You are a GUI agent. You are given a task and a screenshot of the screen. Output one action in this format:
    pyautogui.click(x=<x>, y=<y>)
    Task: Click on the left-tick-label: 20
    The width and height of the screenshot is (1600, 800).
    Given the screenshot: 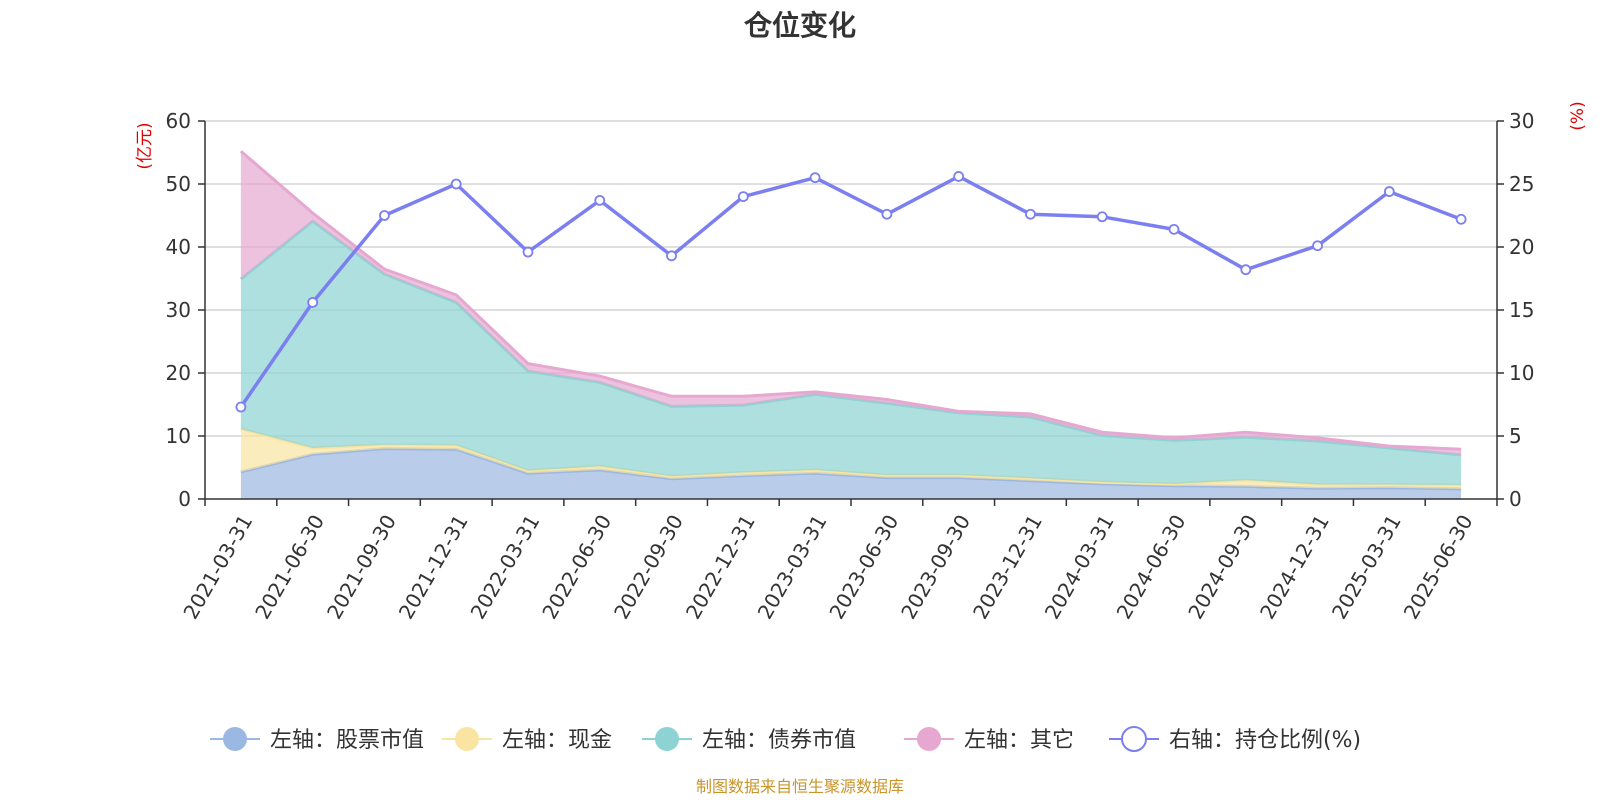 What is the action you would take?
    pyautogui.click(x=178, y=373)
    